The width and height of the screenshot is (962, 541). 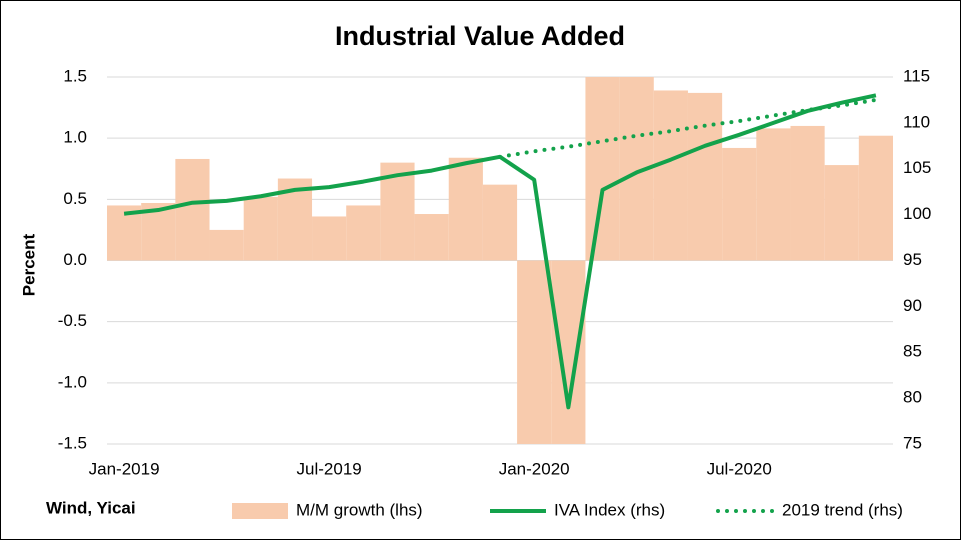 I want to click on x-tick-label: Jan-2019, so click(x=124, y=468).